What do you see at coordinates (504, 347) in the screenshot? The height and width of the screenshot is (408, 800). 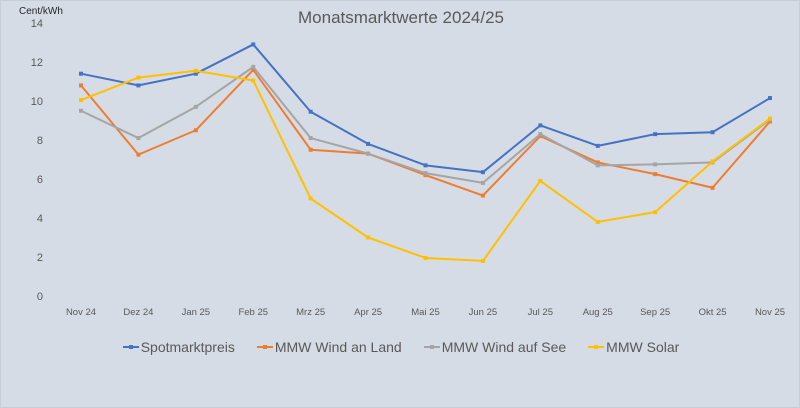 I see `legend-label: MMW Wind auf See` at bounding box center [504, 347].